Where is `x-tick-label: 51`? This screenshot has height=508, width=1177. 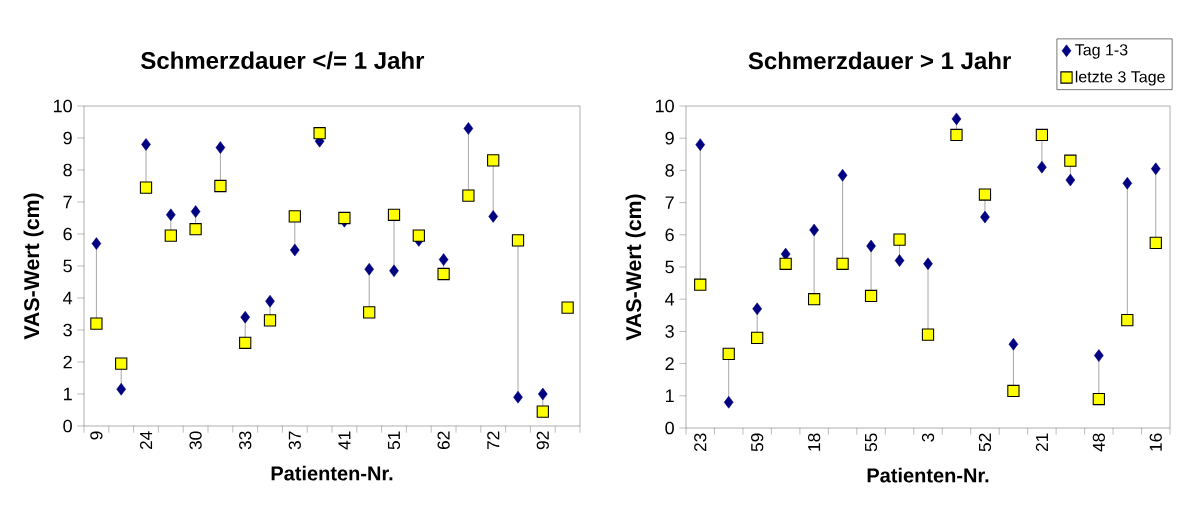 x-tick-label: 51 is located at coordinates (394, 440).